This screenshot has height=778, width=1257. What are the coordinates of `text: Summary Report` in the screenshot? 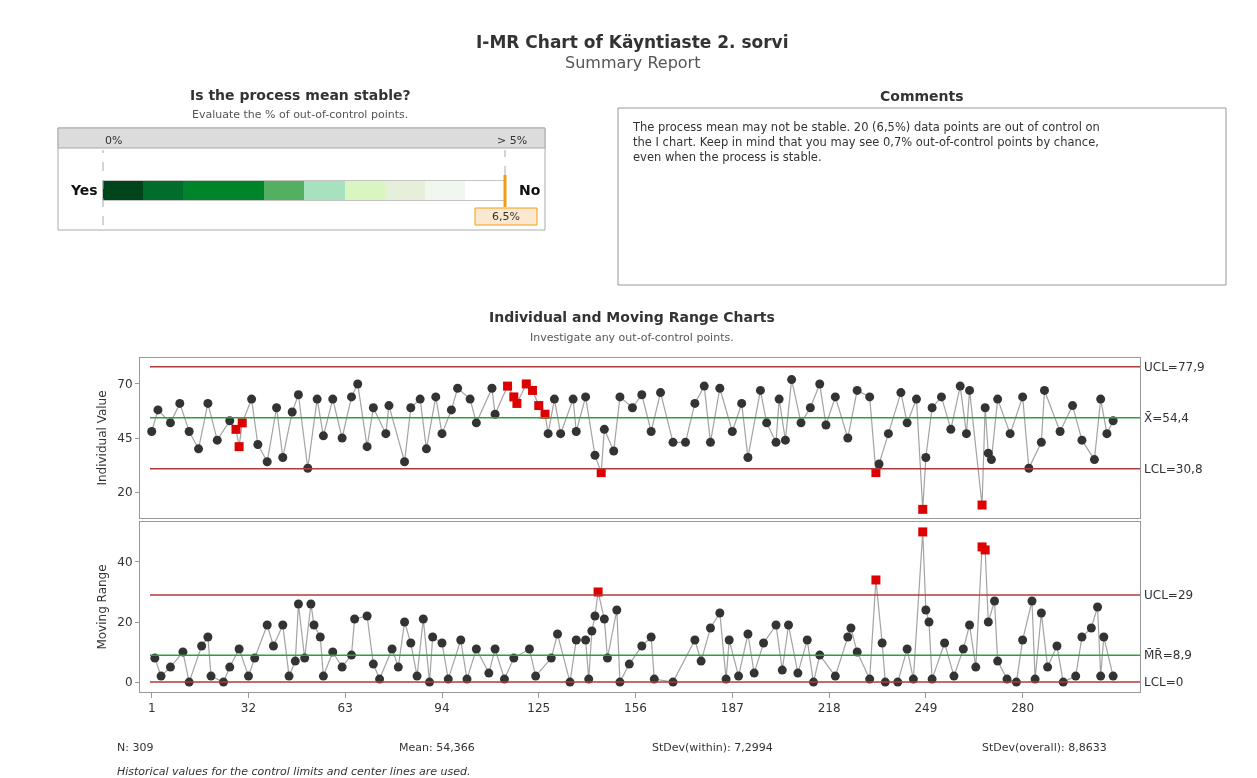 It's located at (633, 62).